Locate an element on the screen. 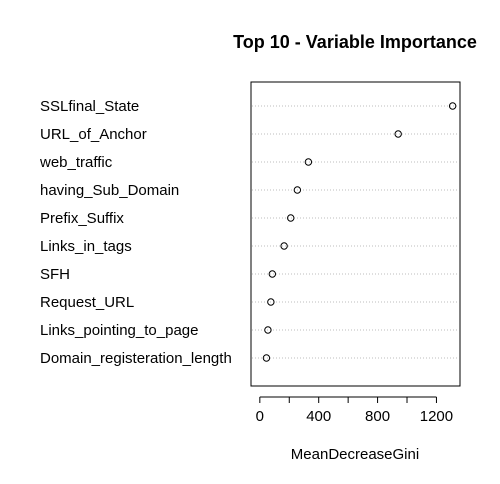  chart-title: Top 10 - Variable Importance is located at coordinates (355, 42).